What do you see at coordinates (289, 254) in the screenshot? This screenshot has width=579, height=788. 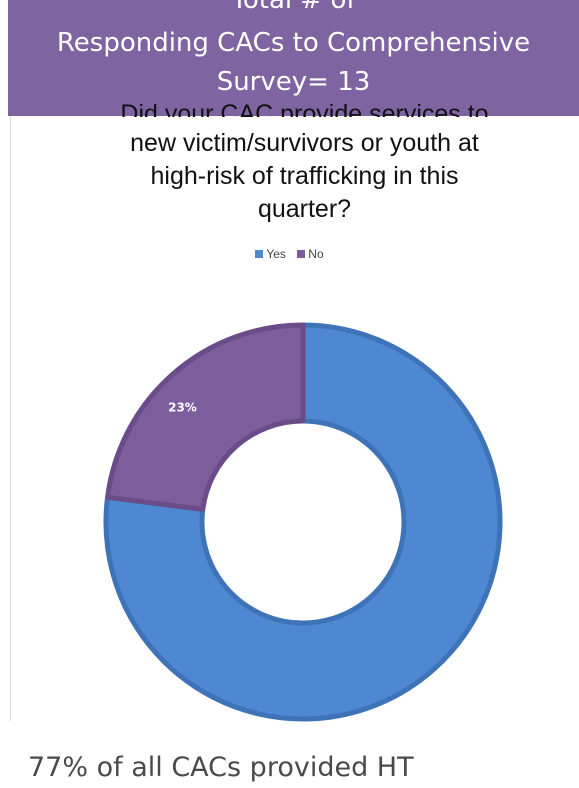 I see `chart-legend: Yes No` at bounding box center [289, 254].